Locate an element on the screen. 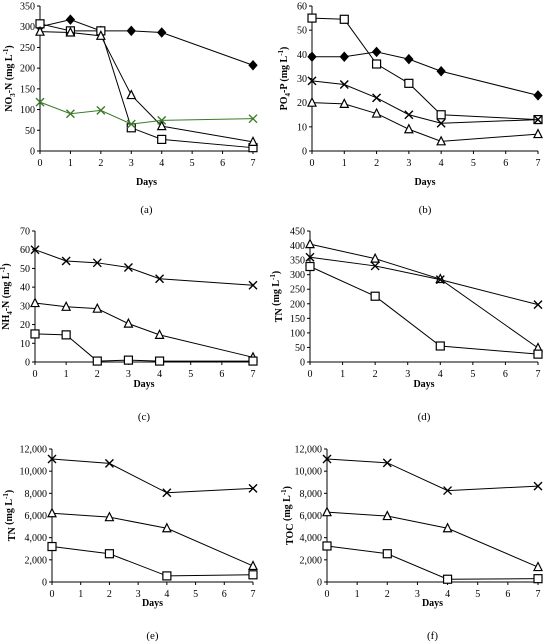 The height and width of the screenshot is (644, 550). y-tick-label: 20 is located at coordinates (302, 103).